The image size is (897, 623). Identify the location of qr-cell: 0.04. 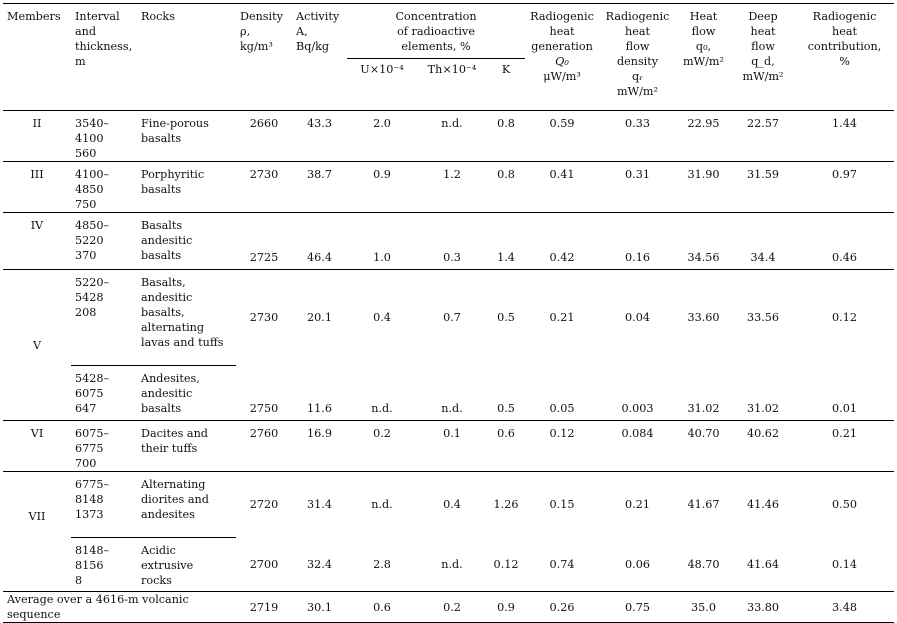
(637, 318).